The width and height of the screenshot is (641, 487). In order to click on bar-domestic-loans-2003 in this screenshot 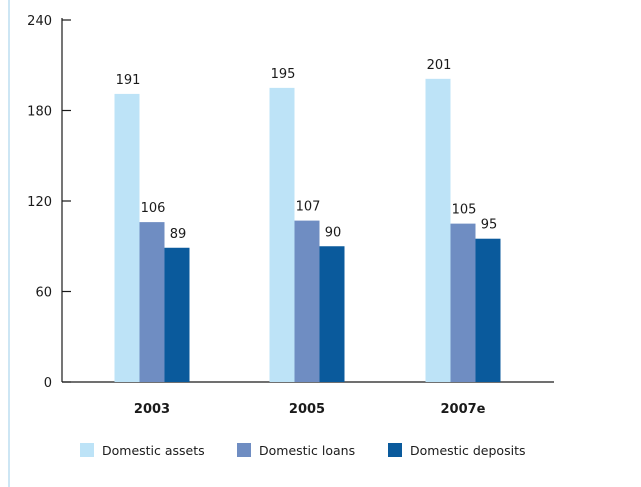, I will do `click(152, 302)`.